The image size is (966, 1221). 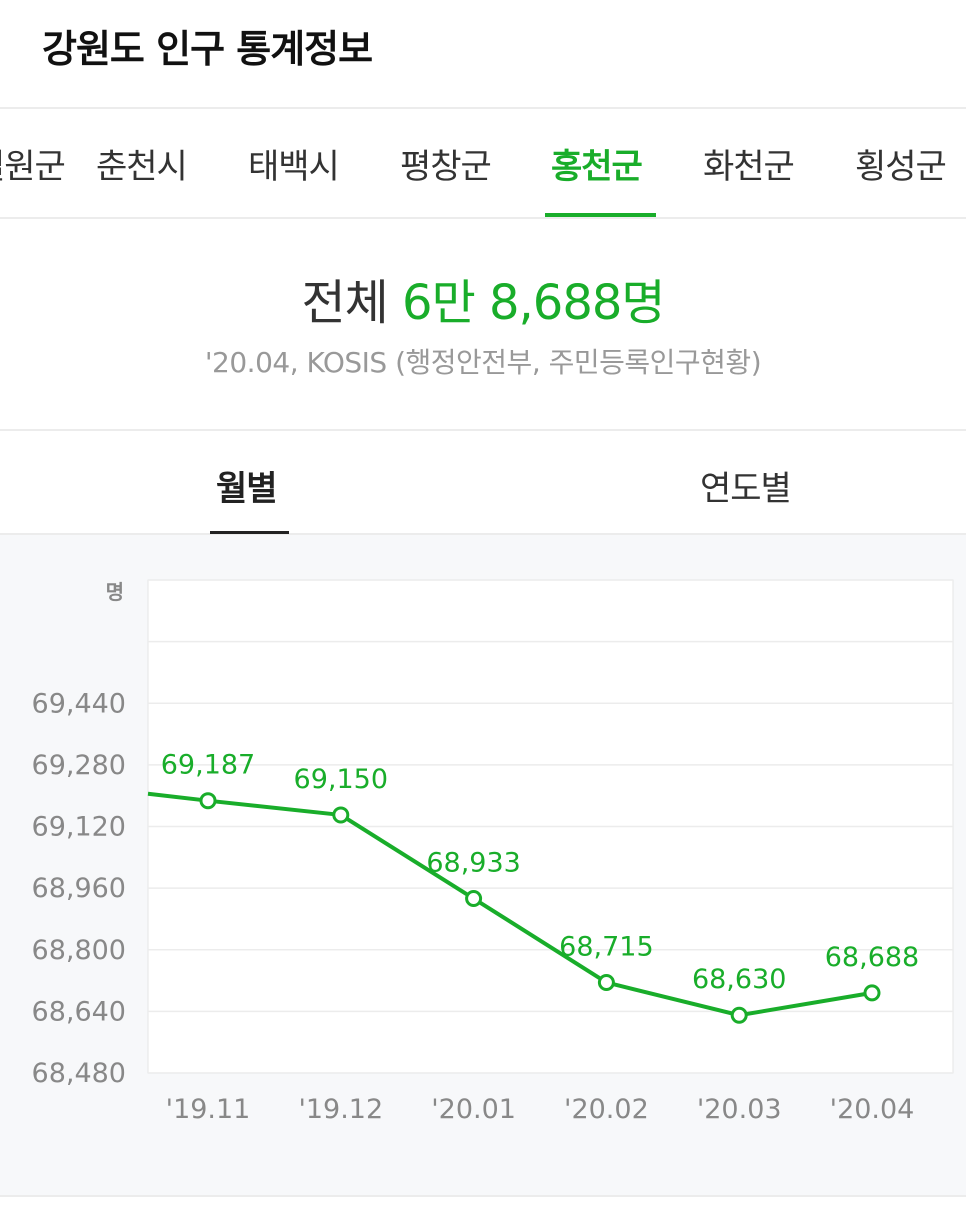 I want to click on view-tab-bar: 월별 연도별, so click(x=483, y=483).